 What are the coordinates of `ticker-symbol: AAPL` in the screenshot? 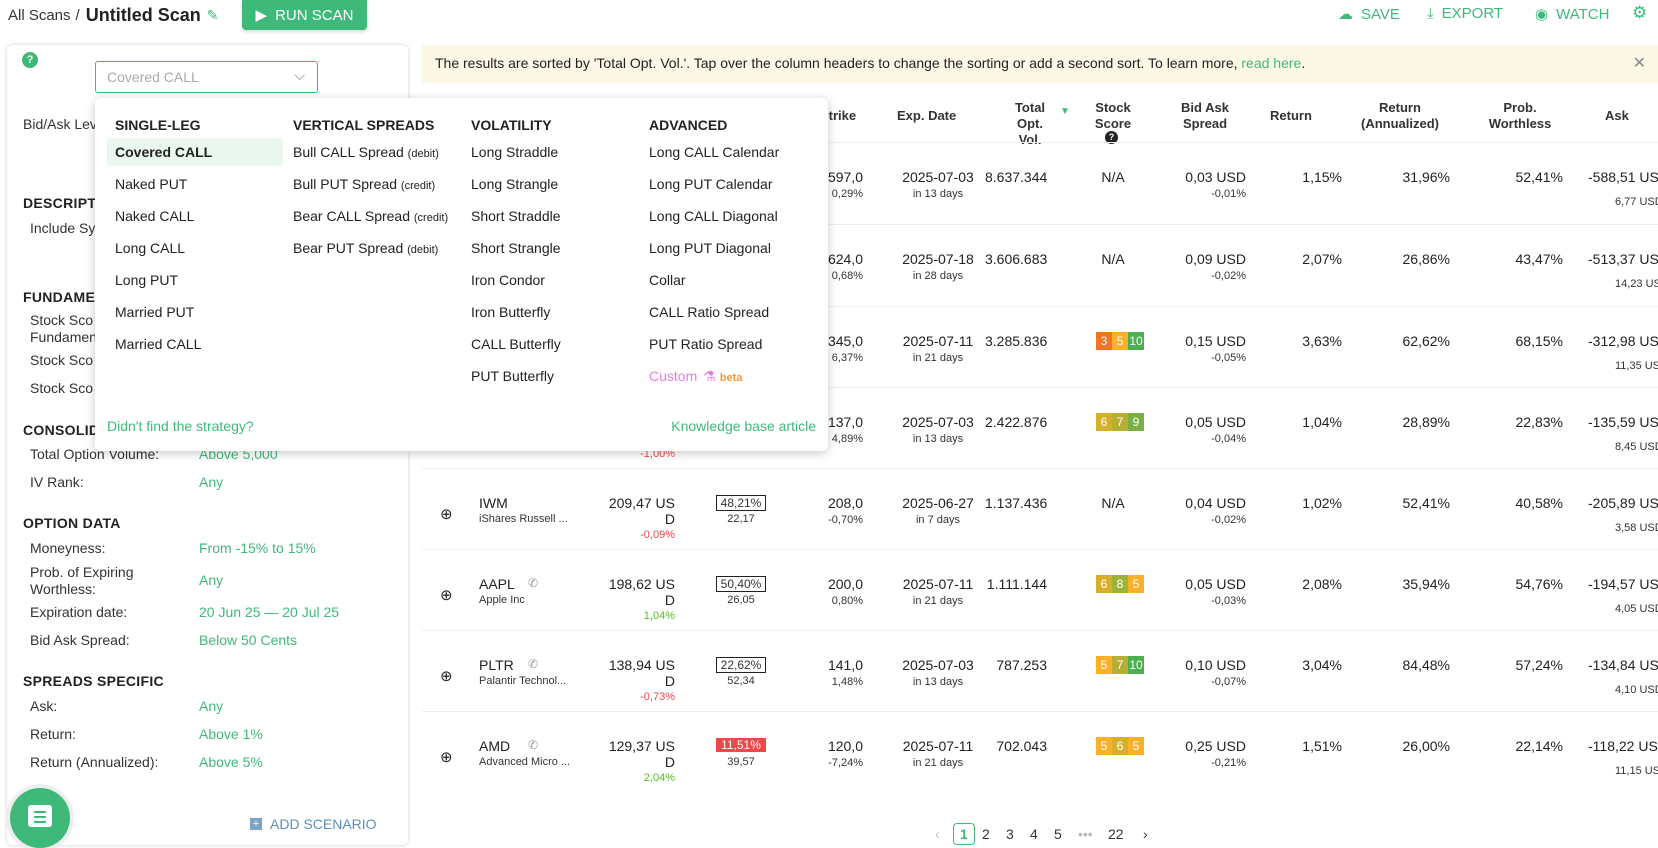 It's located at (497, 584).